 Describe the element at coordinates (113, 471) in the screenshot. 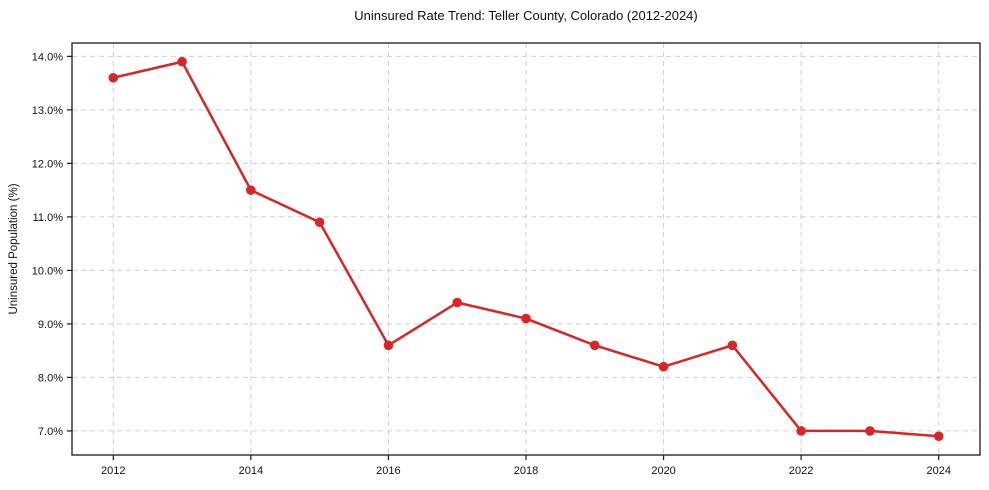

I see `x-tick-label: 2012` at that location.